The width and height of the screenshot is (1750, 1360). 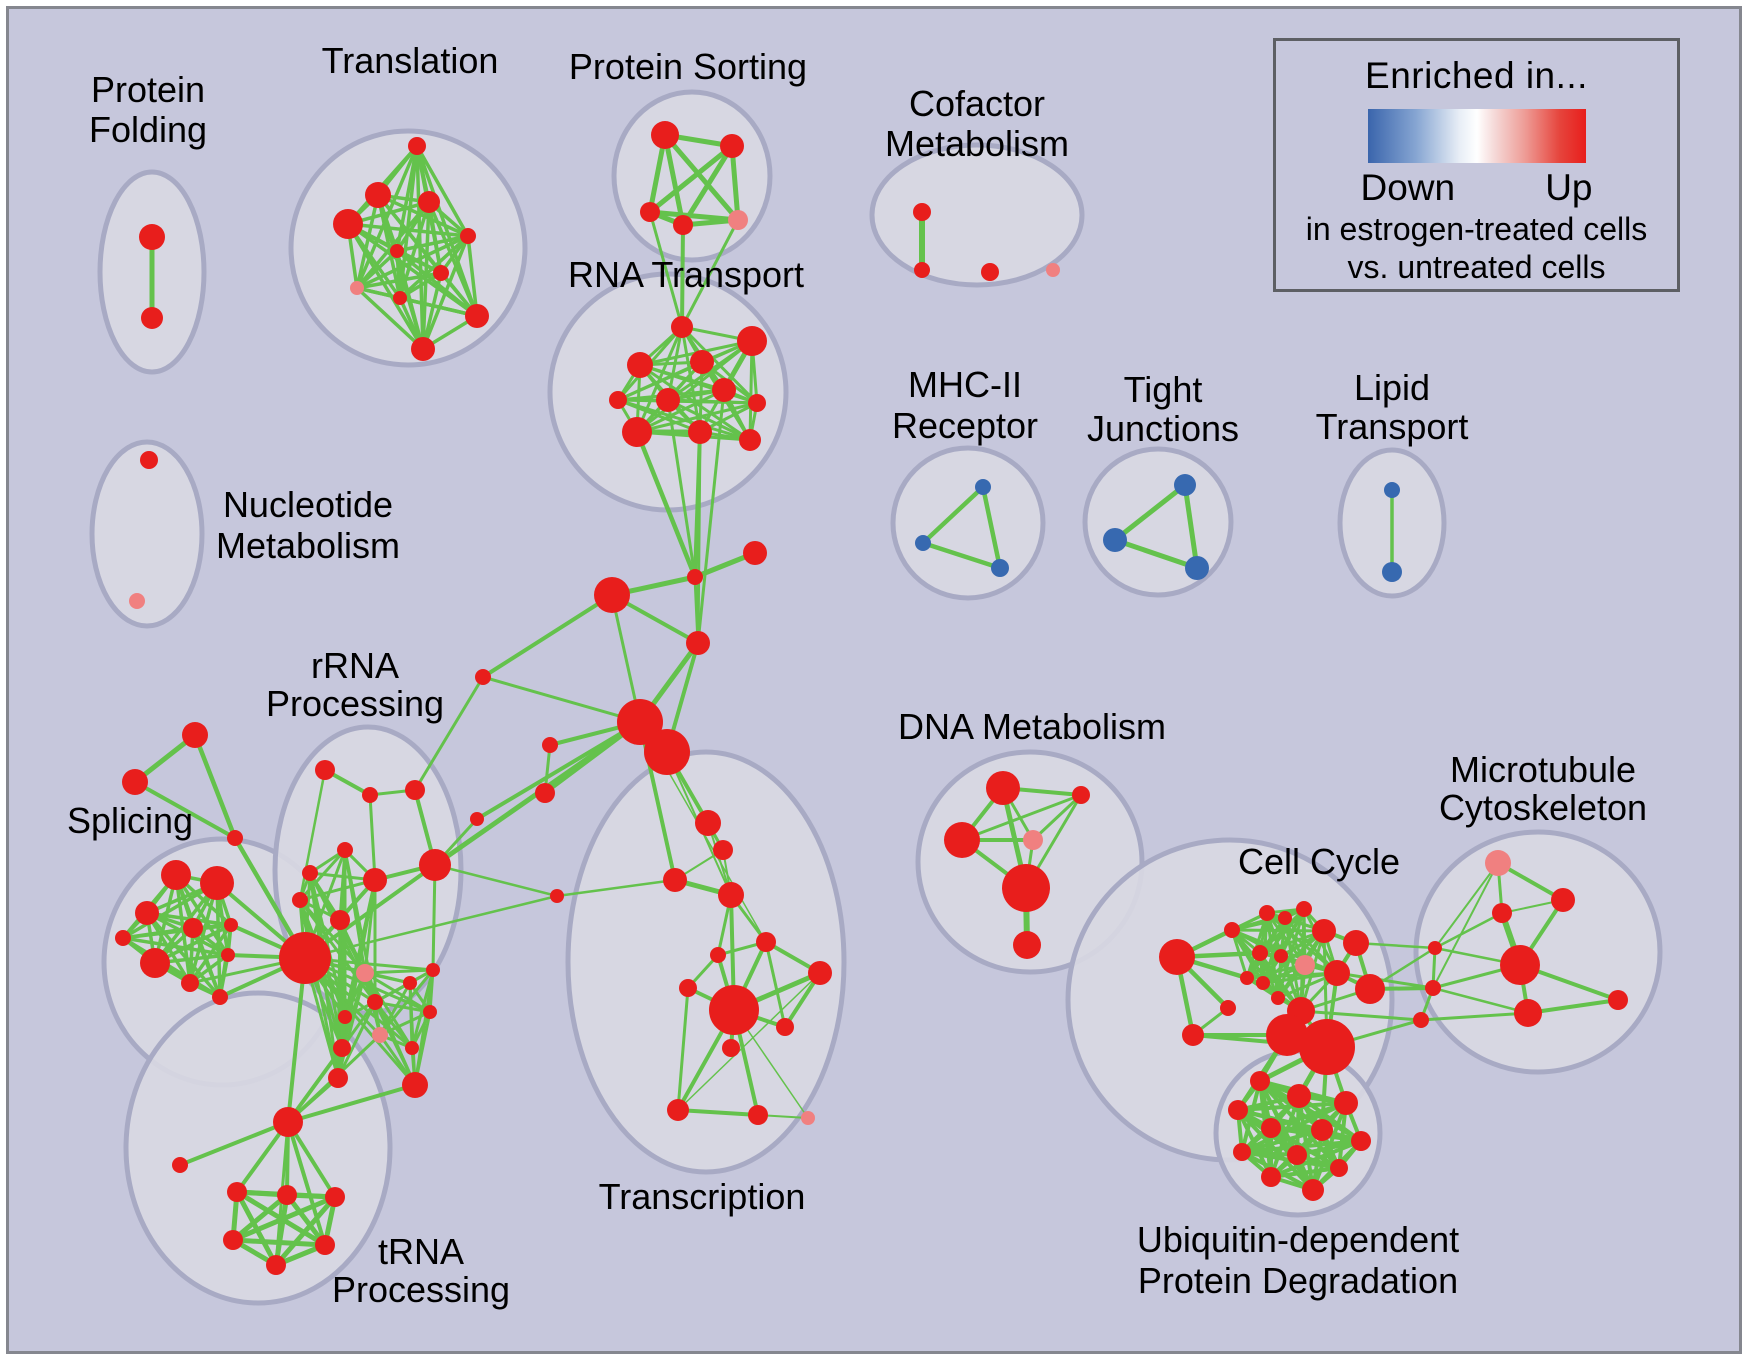 I want to click on edge-rt5-c1, so click(x=681, y=488).